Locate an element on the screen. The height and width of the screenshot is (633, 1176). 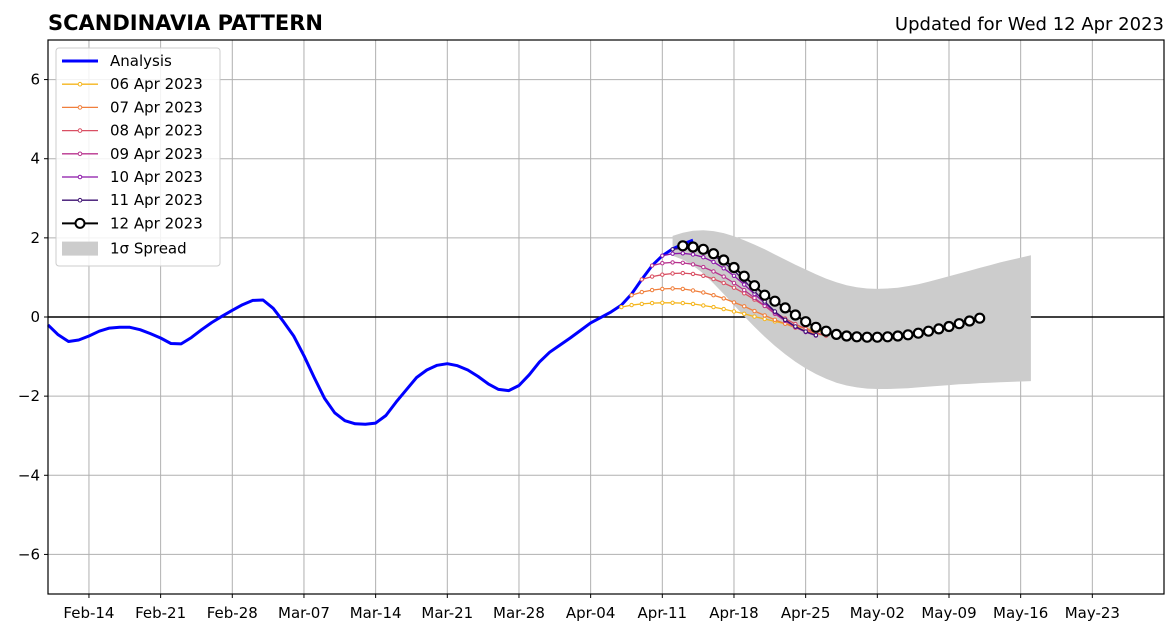
y-tick-label: −2 is located at coordinates (29, 396).